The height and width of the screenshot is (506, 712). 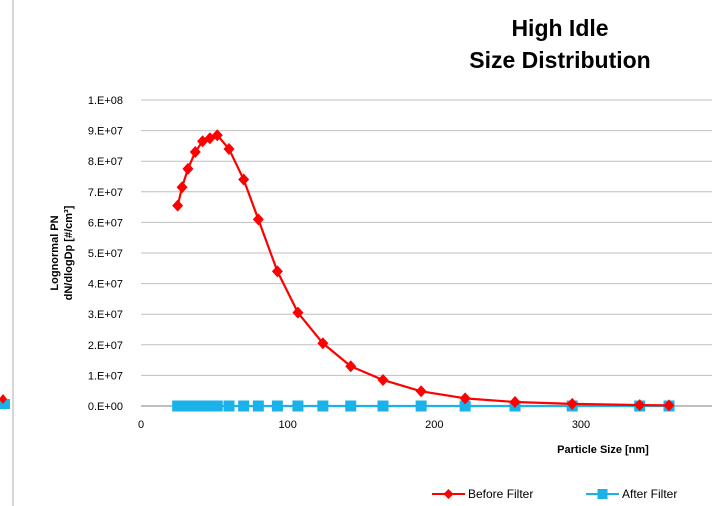 I want to click on legend-marker-after-filter, so click(x=602, y=494).